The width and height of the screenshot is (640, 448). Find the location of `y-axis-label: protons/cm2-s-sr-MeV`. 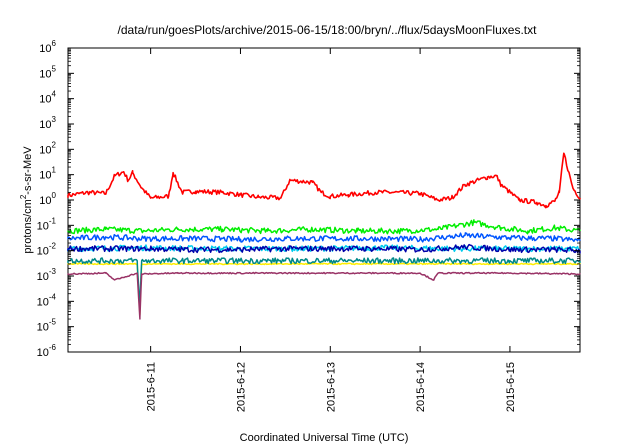

y-axis-label: protons/cm2-s-sr-MeV is located at coordinates (26, 200).